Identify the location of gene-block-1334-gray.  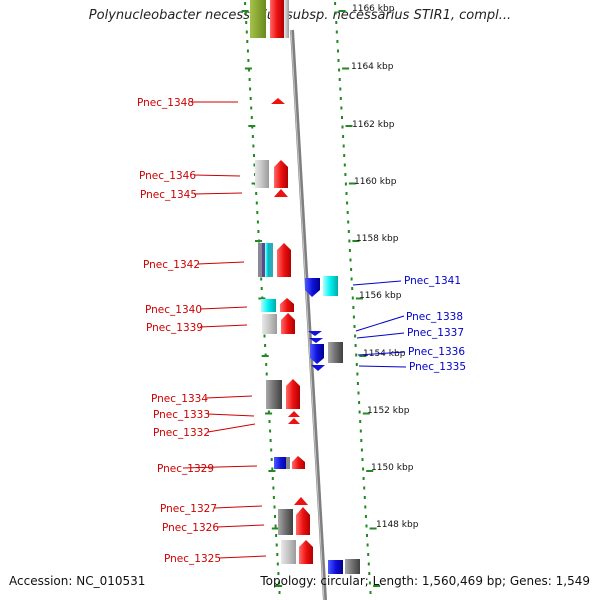
(274, 394).